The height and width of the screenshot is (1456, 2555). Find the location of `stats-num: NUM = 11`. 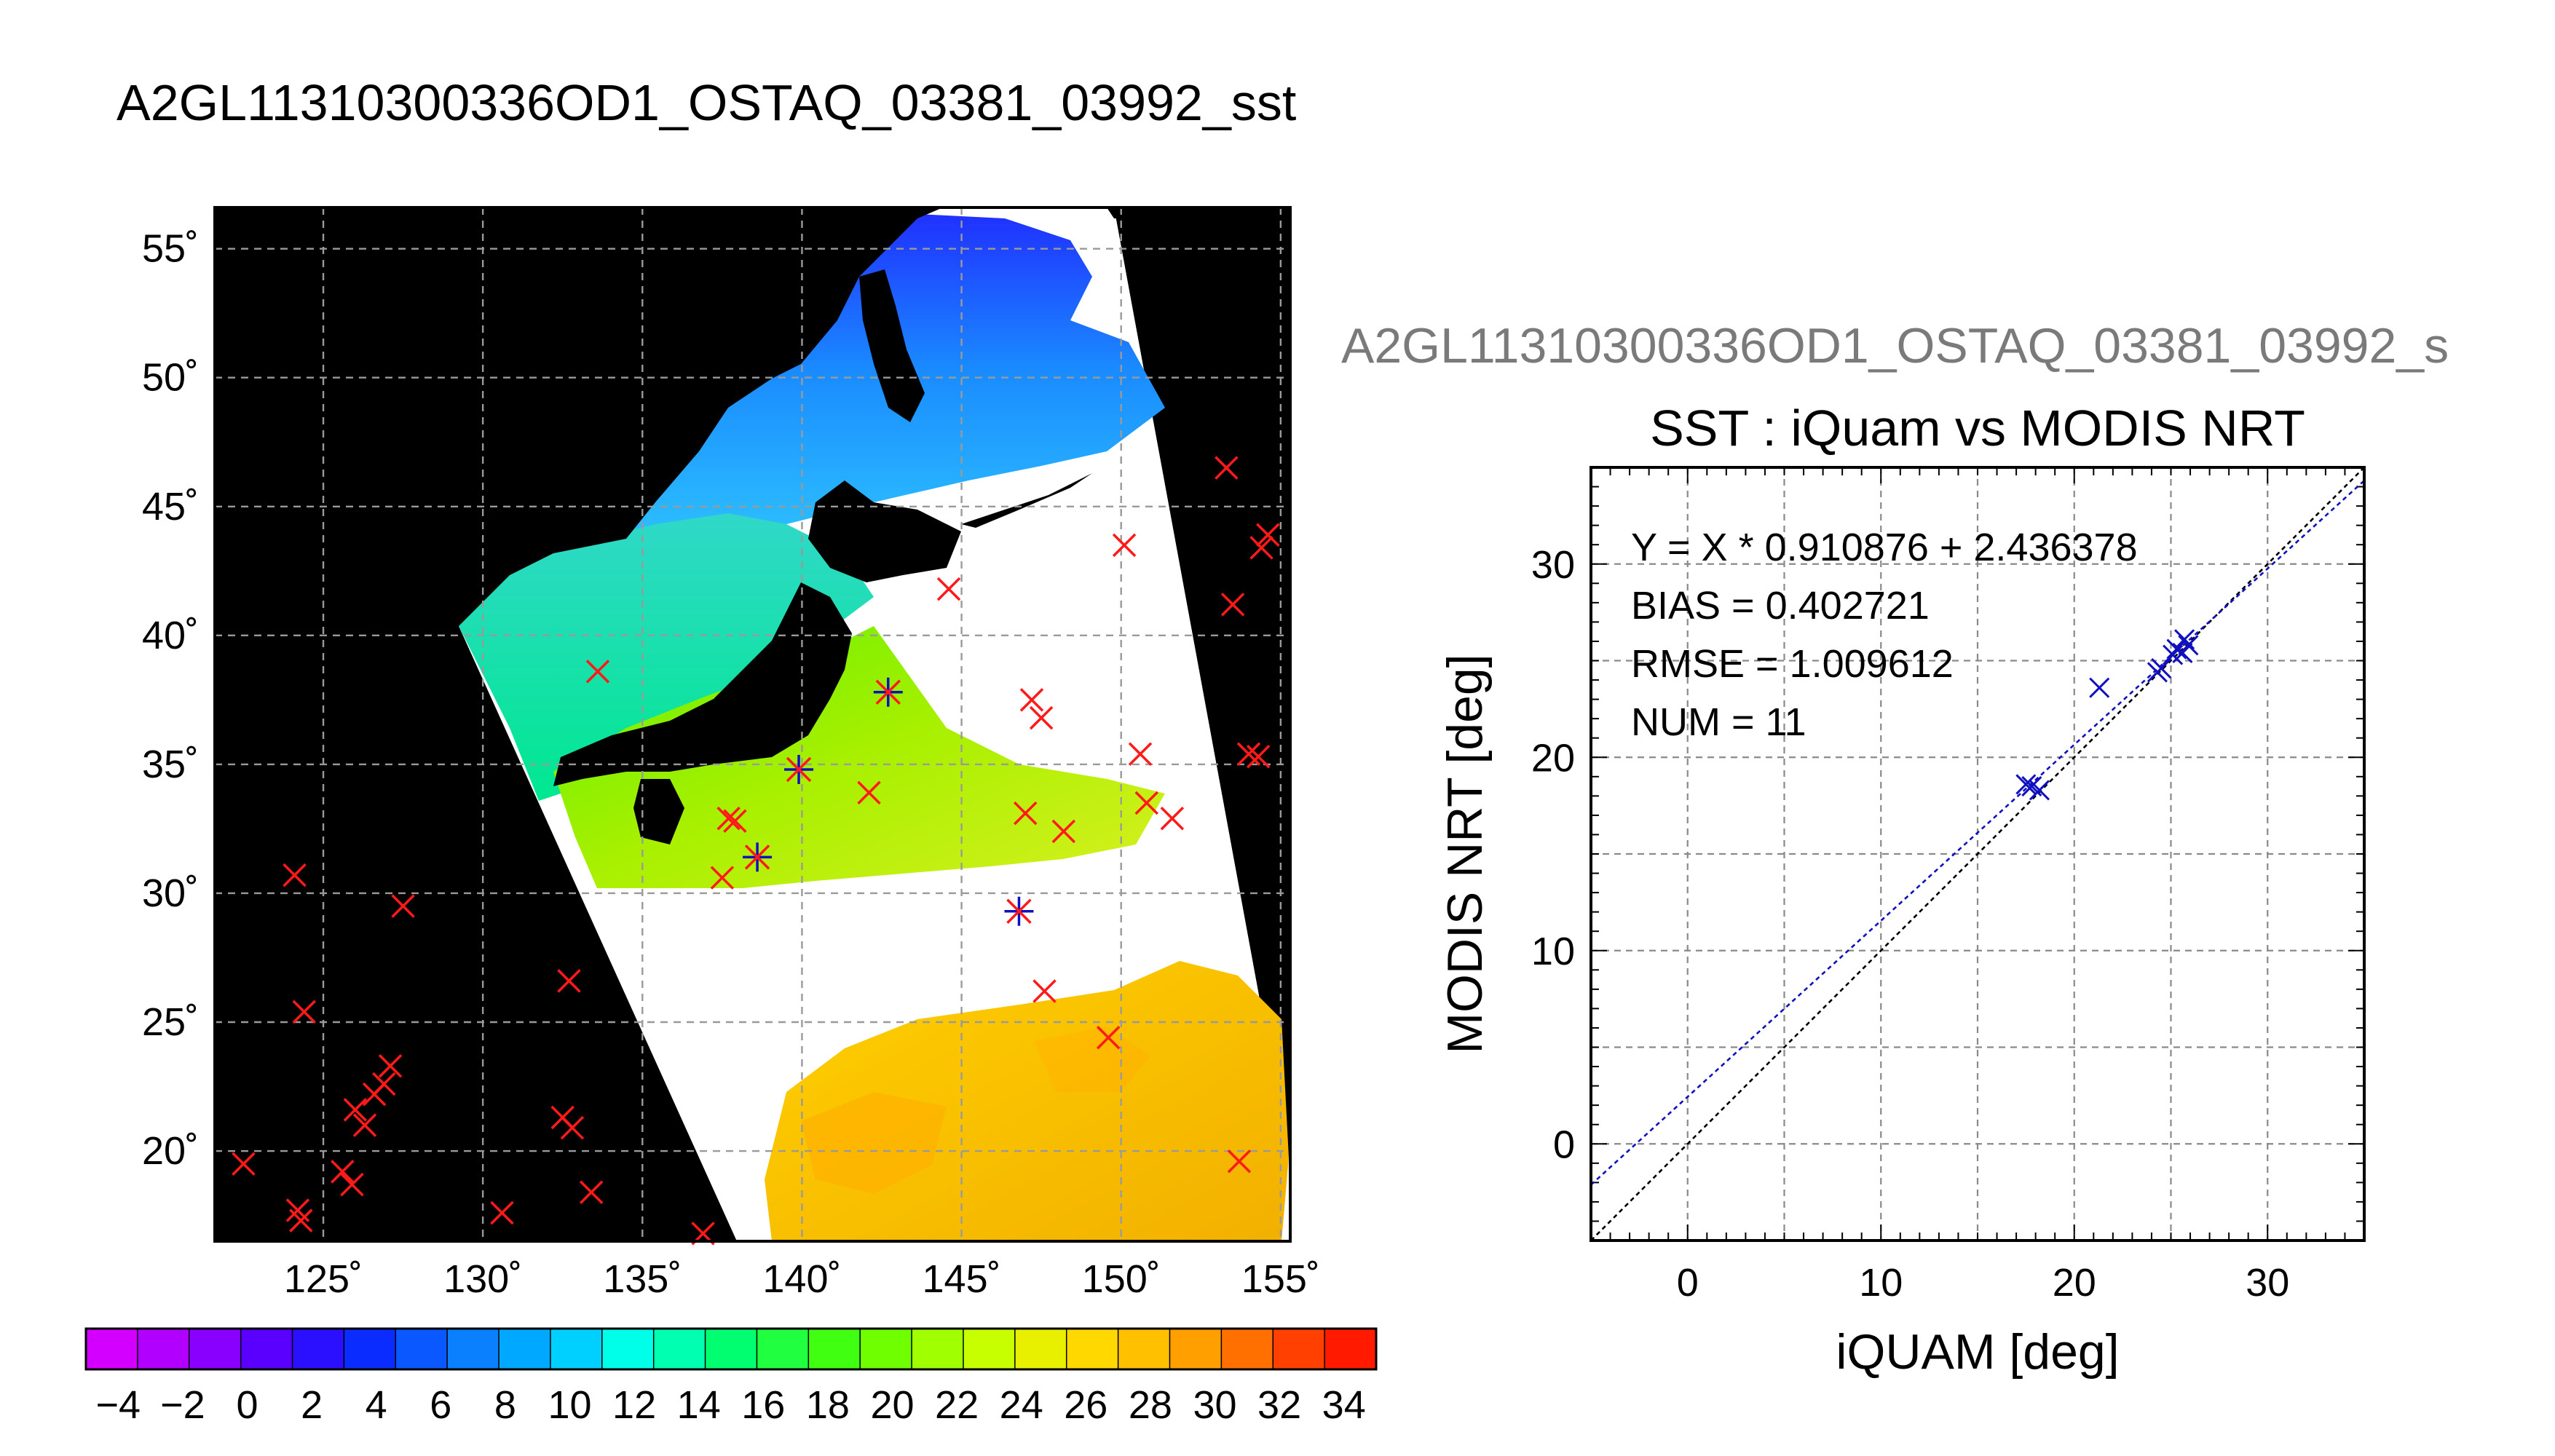

stats-num: NUM = 11 is located at coordinates (1718, 722).